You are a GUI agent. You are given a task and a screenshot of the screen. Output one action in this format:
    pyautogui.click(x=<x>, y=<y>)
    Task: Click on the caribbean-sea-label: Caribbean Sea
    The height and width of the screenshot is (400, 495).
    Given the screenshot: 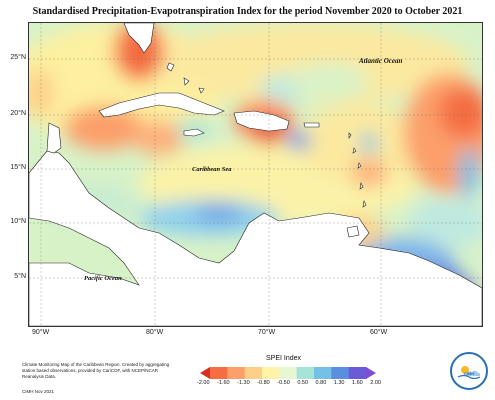 What is the action you would take?
    pyautogui.click(x=212, y=169)
    